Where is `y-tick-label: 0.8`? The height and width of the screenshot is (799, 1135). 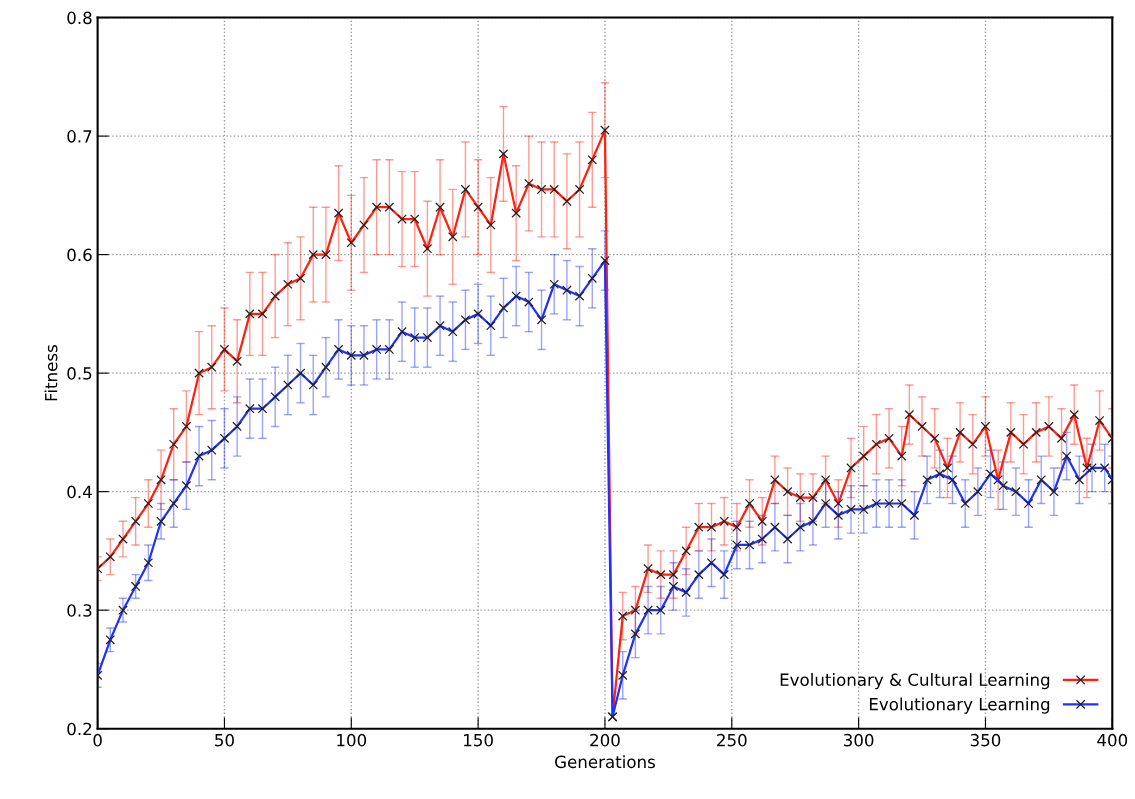
y-tick-label: 0.8 is located at coordinates (79, 18).